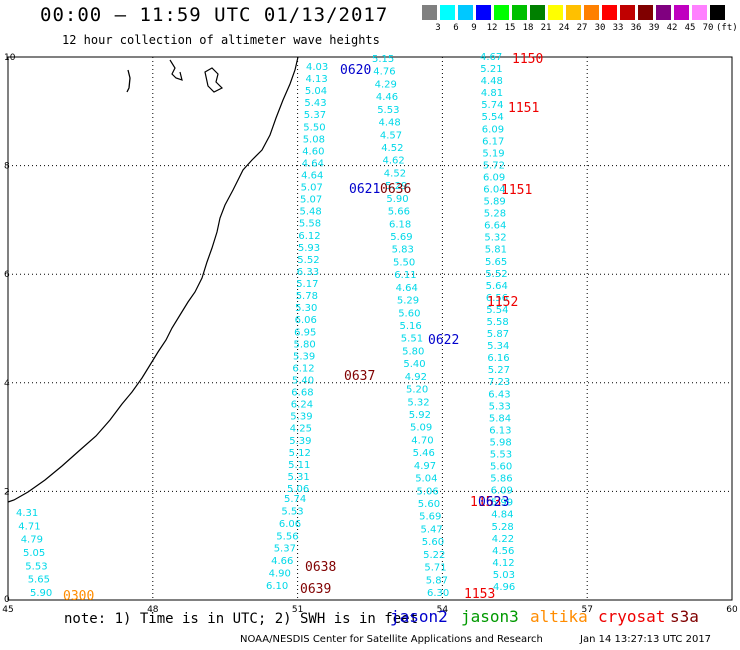 The image size is (740, 650). Describe the element at coordinates (403, 250) in the screenshot. I see `wave-height-value: 5.83` at that location.